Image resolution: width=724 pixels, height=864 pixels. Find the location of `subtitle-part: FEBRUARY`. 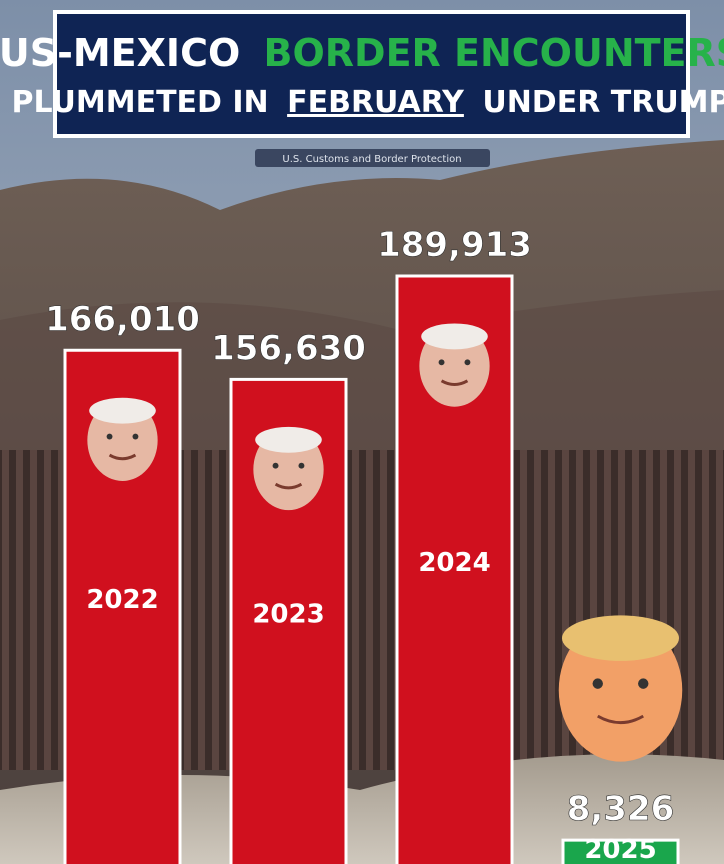

subtitle-part: FEBRUARY is located at coordinates (376, 102).